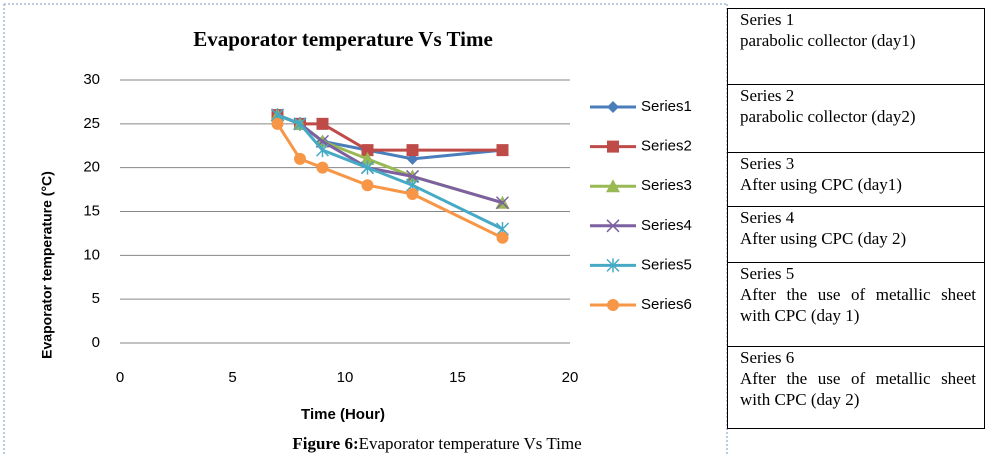 The width and height of the screenshot is (988, 454). Describe the element at coordinates (828, 116) in the screenshot. I see `cell-text: parabolic collector (day2)` at that location.